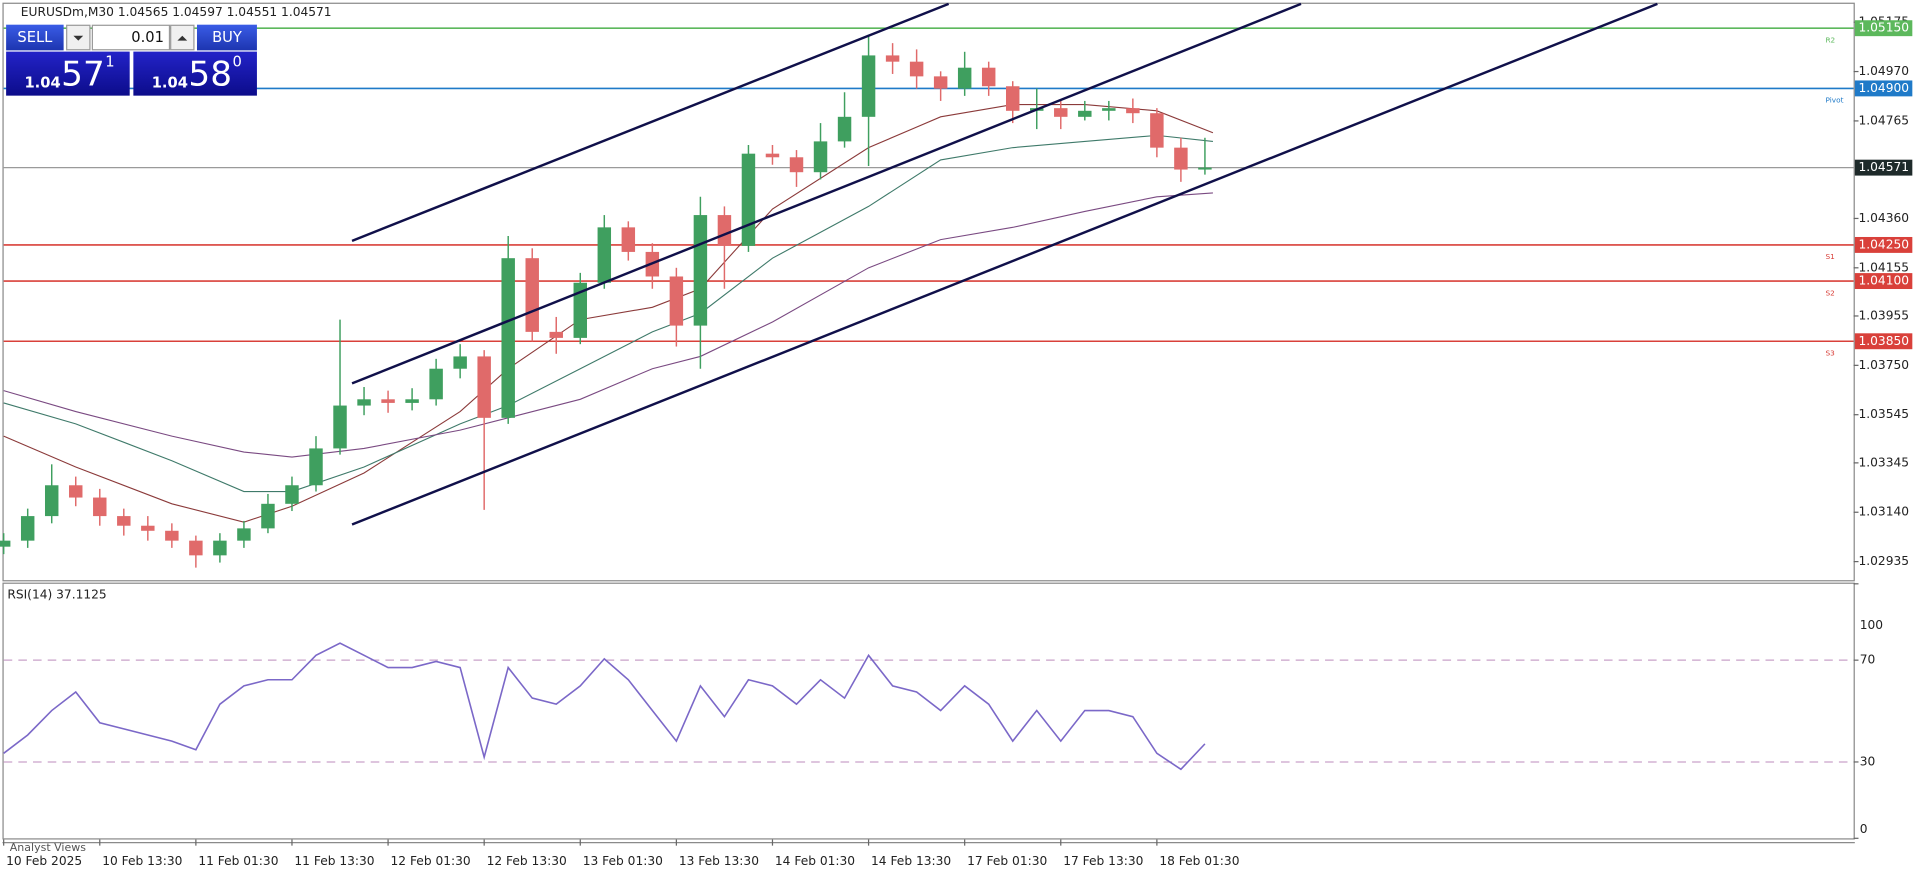  I want to click on ask-box, so click(195, 73).